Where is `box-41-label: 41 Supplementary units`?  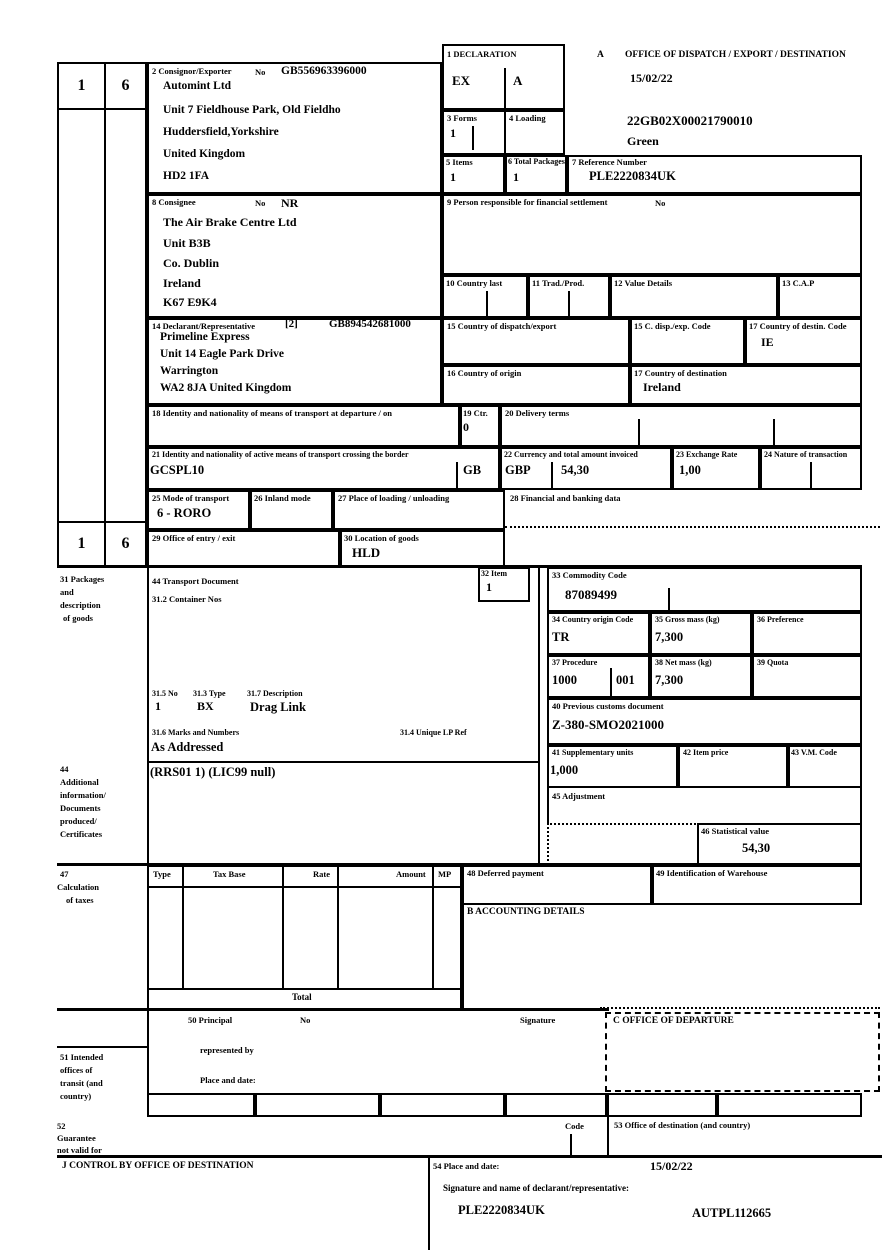 box-41-label: 41 Supplementary units is located at coordinates (593, 752).